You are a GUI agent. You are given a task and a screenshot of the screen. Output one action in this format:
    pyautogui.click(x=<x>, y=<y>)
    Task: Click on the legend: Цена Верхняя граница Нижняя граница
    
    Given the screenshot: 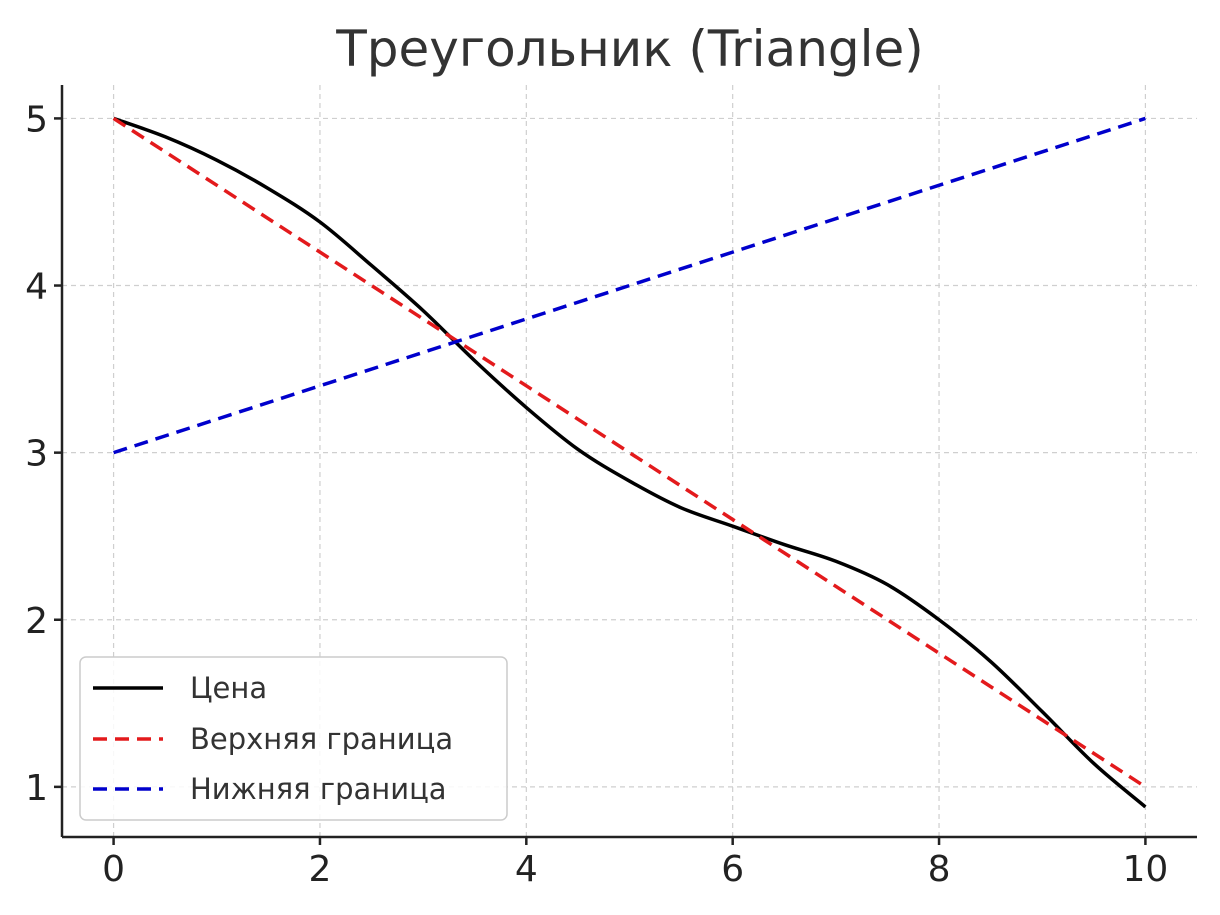 What is the action you would take?
    pyautogui.click(x=293, y=738)
    